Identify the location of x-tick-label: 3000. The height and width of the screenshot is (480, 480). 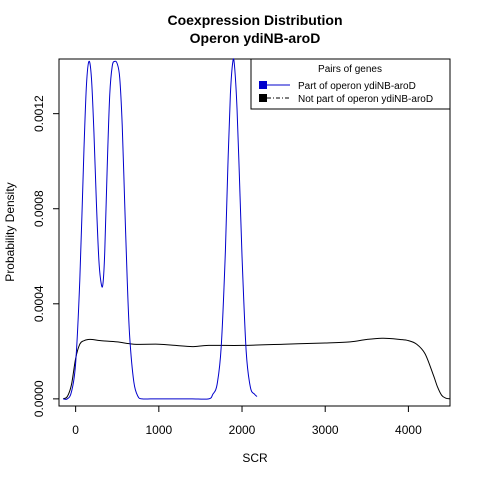
(325, 430).